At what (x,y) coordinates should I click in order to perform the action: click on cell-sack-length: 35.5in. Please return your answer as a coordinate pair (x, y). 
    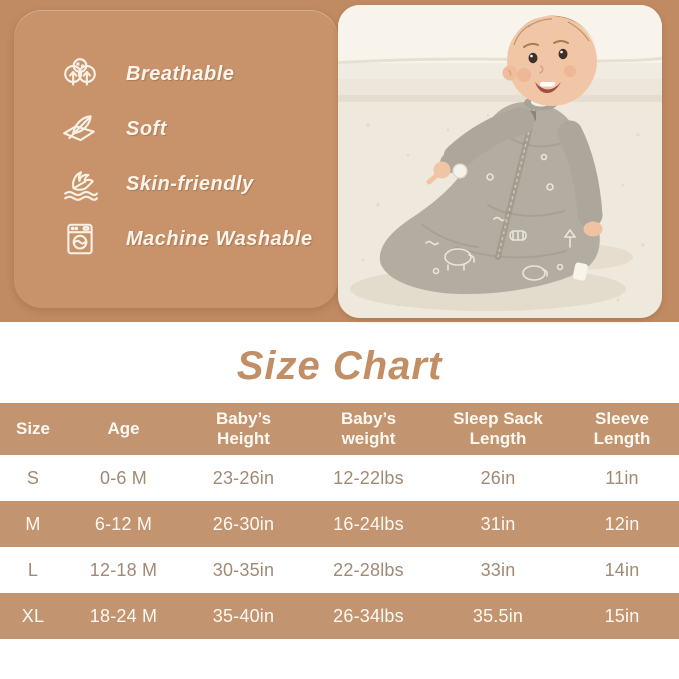
    Looking at the image, I should click on (498, 616).